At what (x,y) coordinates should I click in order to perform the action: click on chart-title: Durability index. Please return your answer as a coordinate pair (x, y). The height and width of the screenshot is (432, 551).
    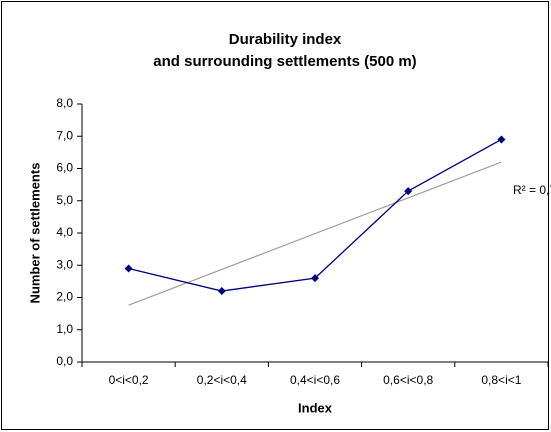
    Looking at the image, I should click on (285, 39).